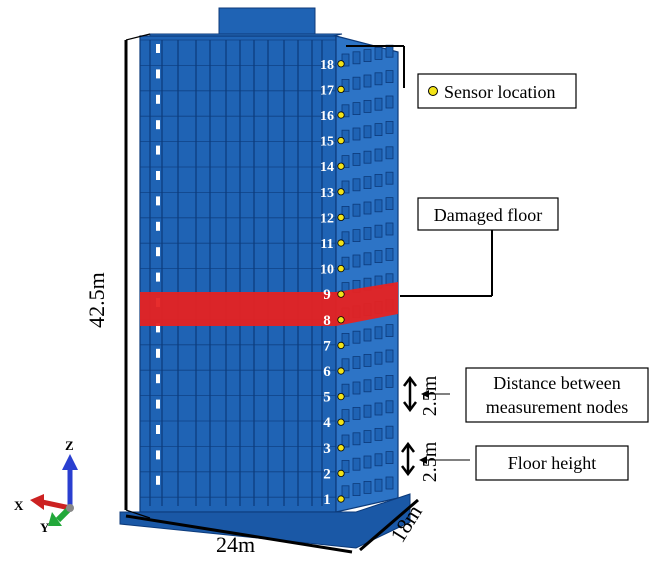  Describe the element at coordinates (327, 423) in the screenshot. I see `floor-label-4: 4` at that location.